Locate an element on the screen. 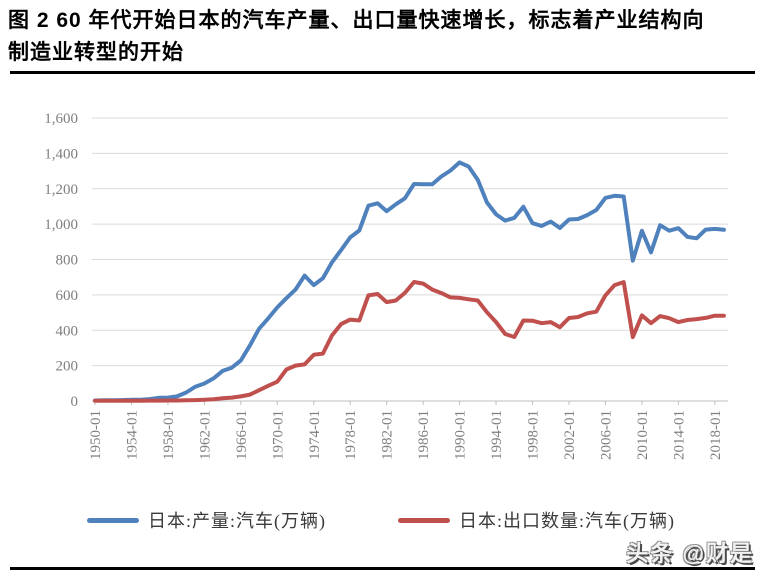 This screenshot has height=576, width=762. x-tick-label: 1986-01 is located at coordinates (424, 435).